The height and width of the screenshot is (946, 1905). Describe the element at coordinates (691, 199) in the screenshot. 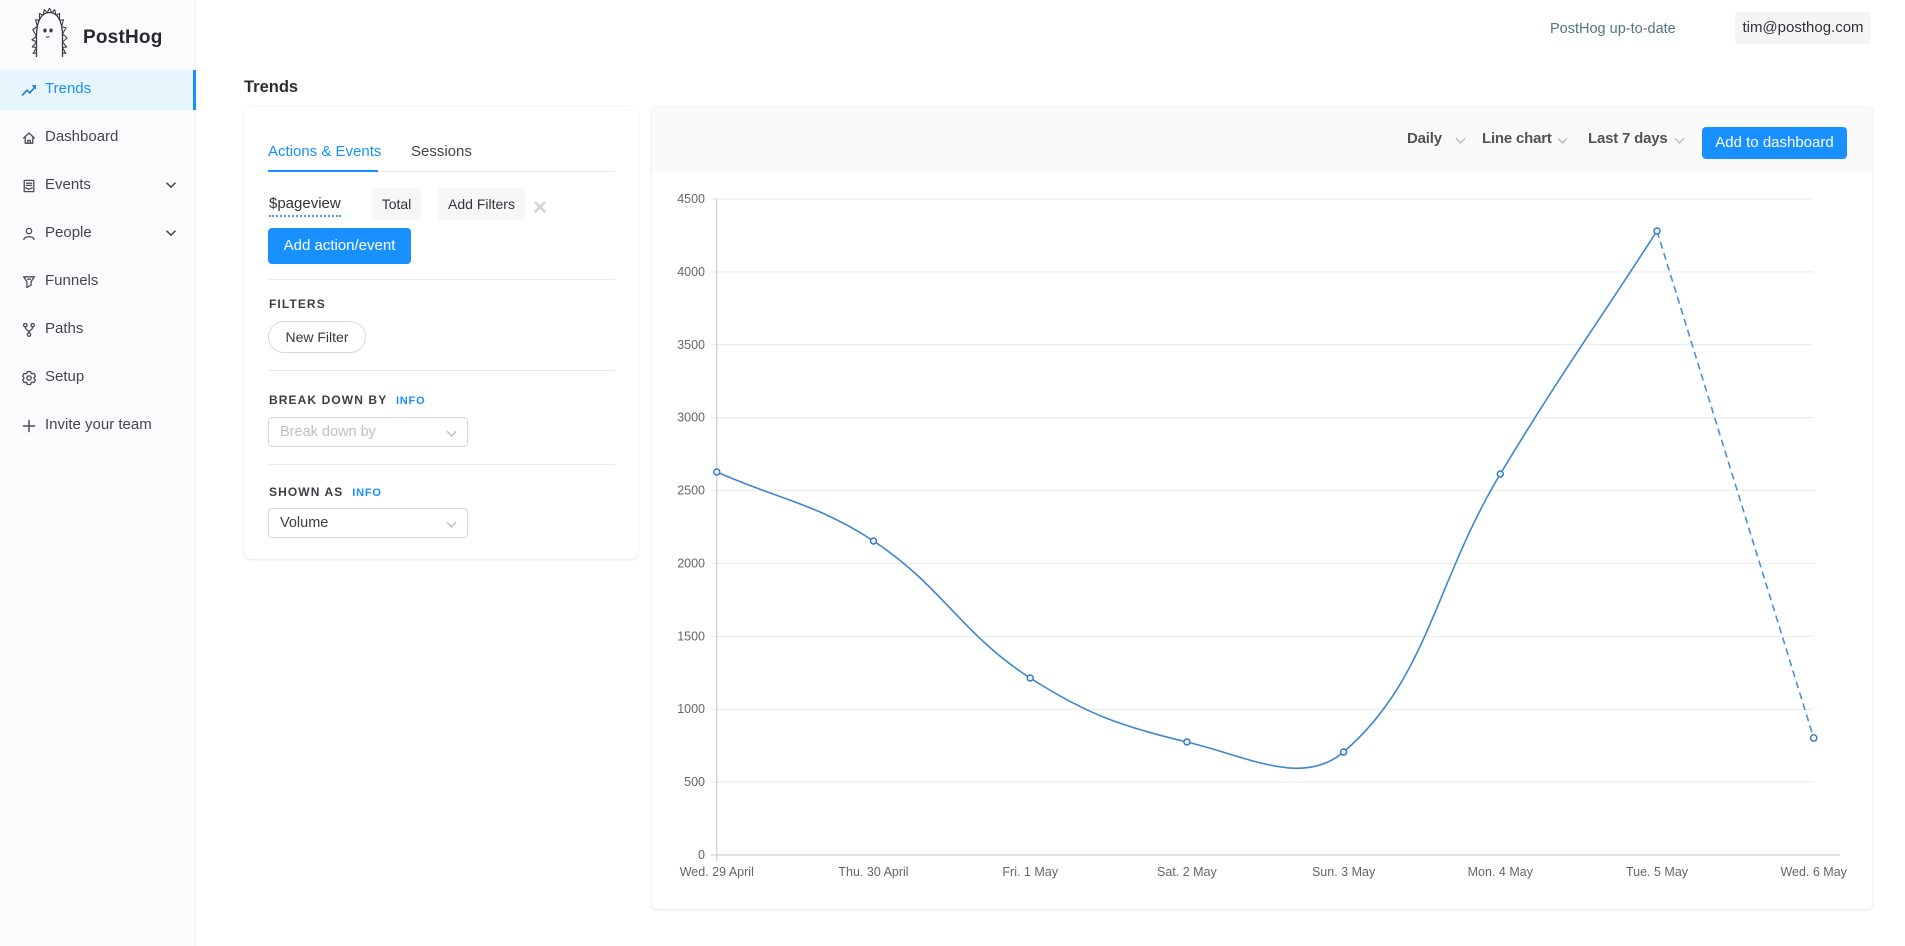

I see `svg-text: 4500` at that location.